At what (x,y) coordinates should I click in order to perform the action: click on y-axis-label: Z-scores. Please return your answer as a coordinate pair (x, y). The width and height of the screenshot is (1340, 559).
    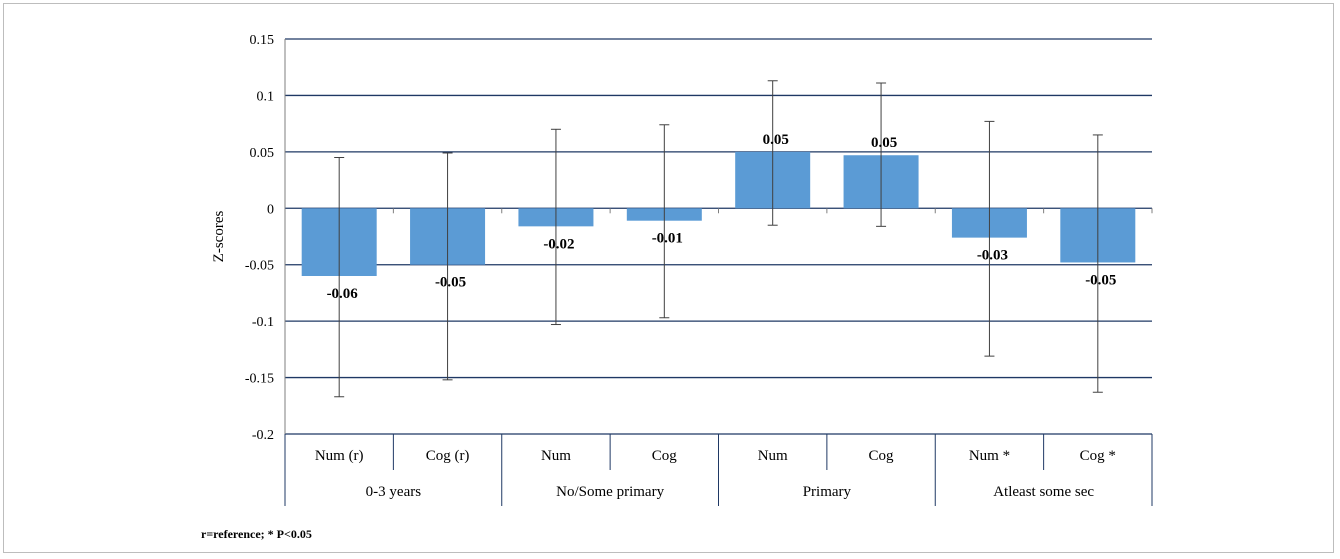
    Looking at the image, I should click on (219, 237).